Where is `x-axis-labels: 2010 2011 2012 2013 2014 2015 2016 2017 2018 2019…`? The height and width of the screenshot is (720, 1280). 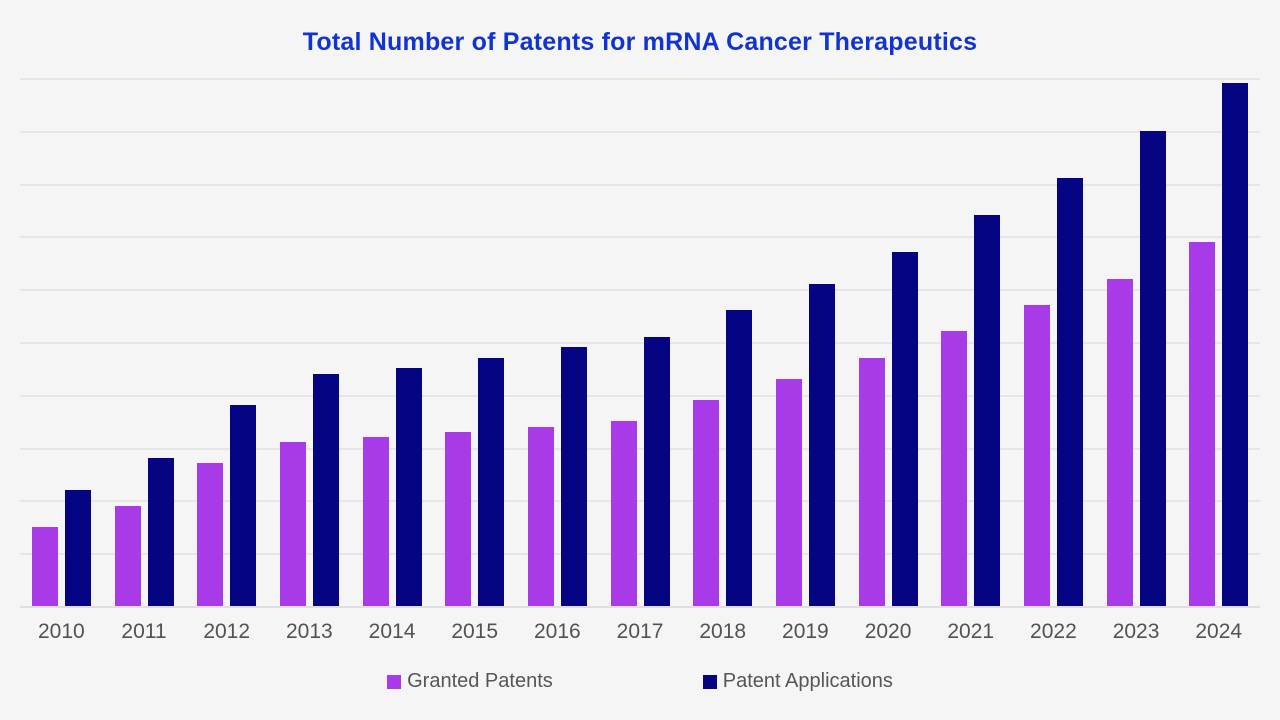
x-axis-labels: 2010 2011 2012 2013 2014 2015 2016 2017 2018 2019… is located at coordinates (640, 632).